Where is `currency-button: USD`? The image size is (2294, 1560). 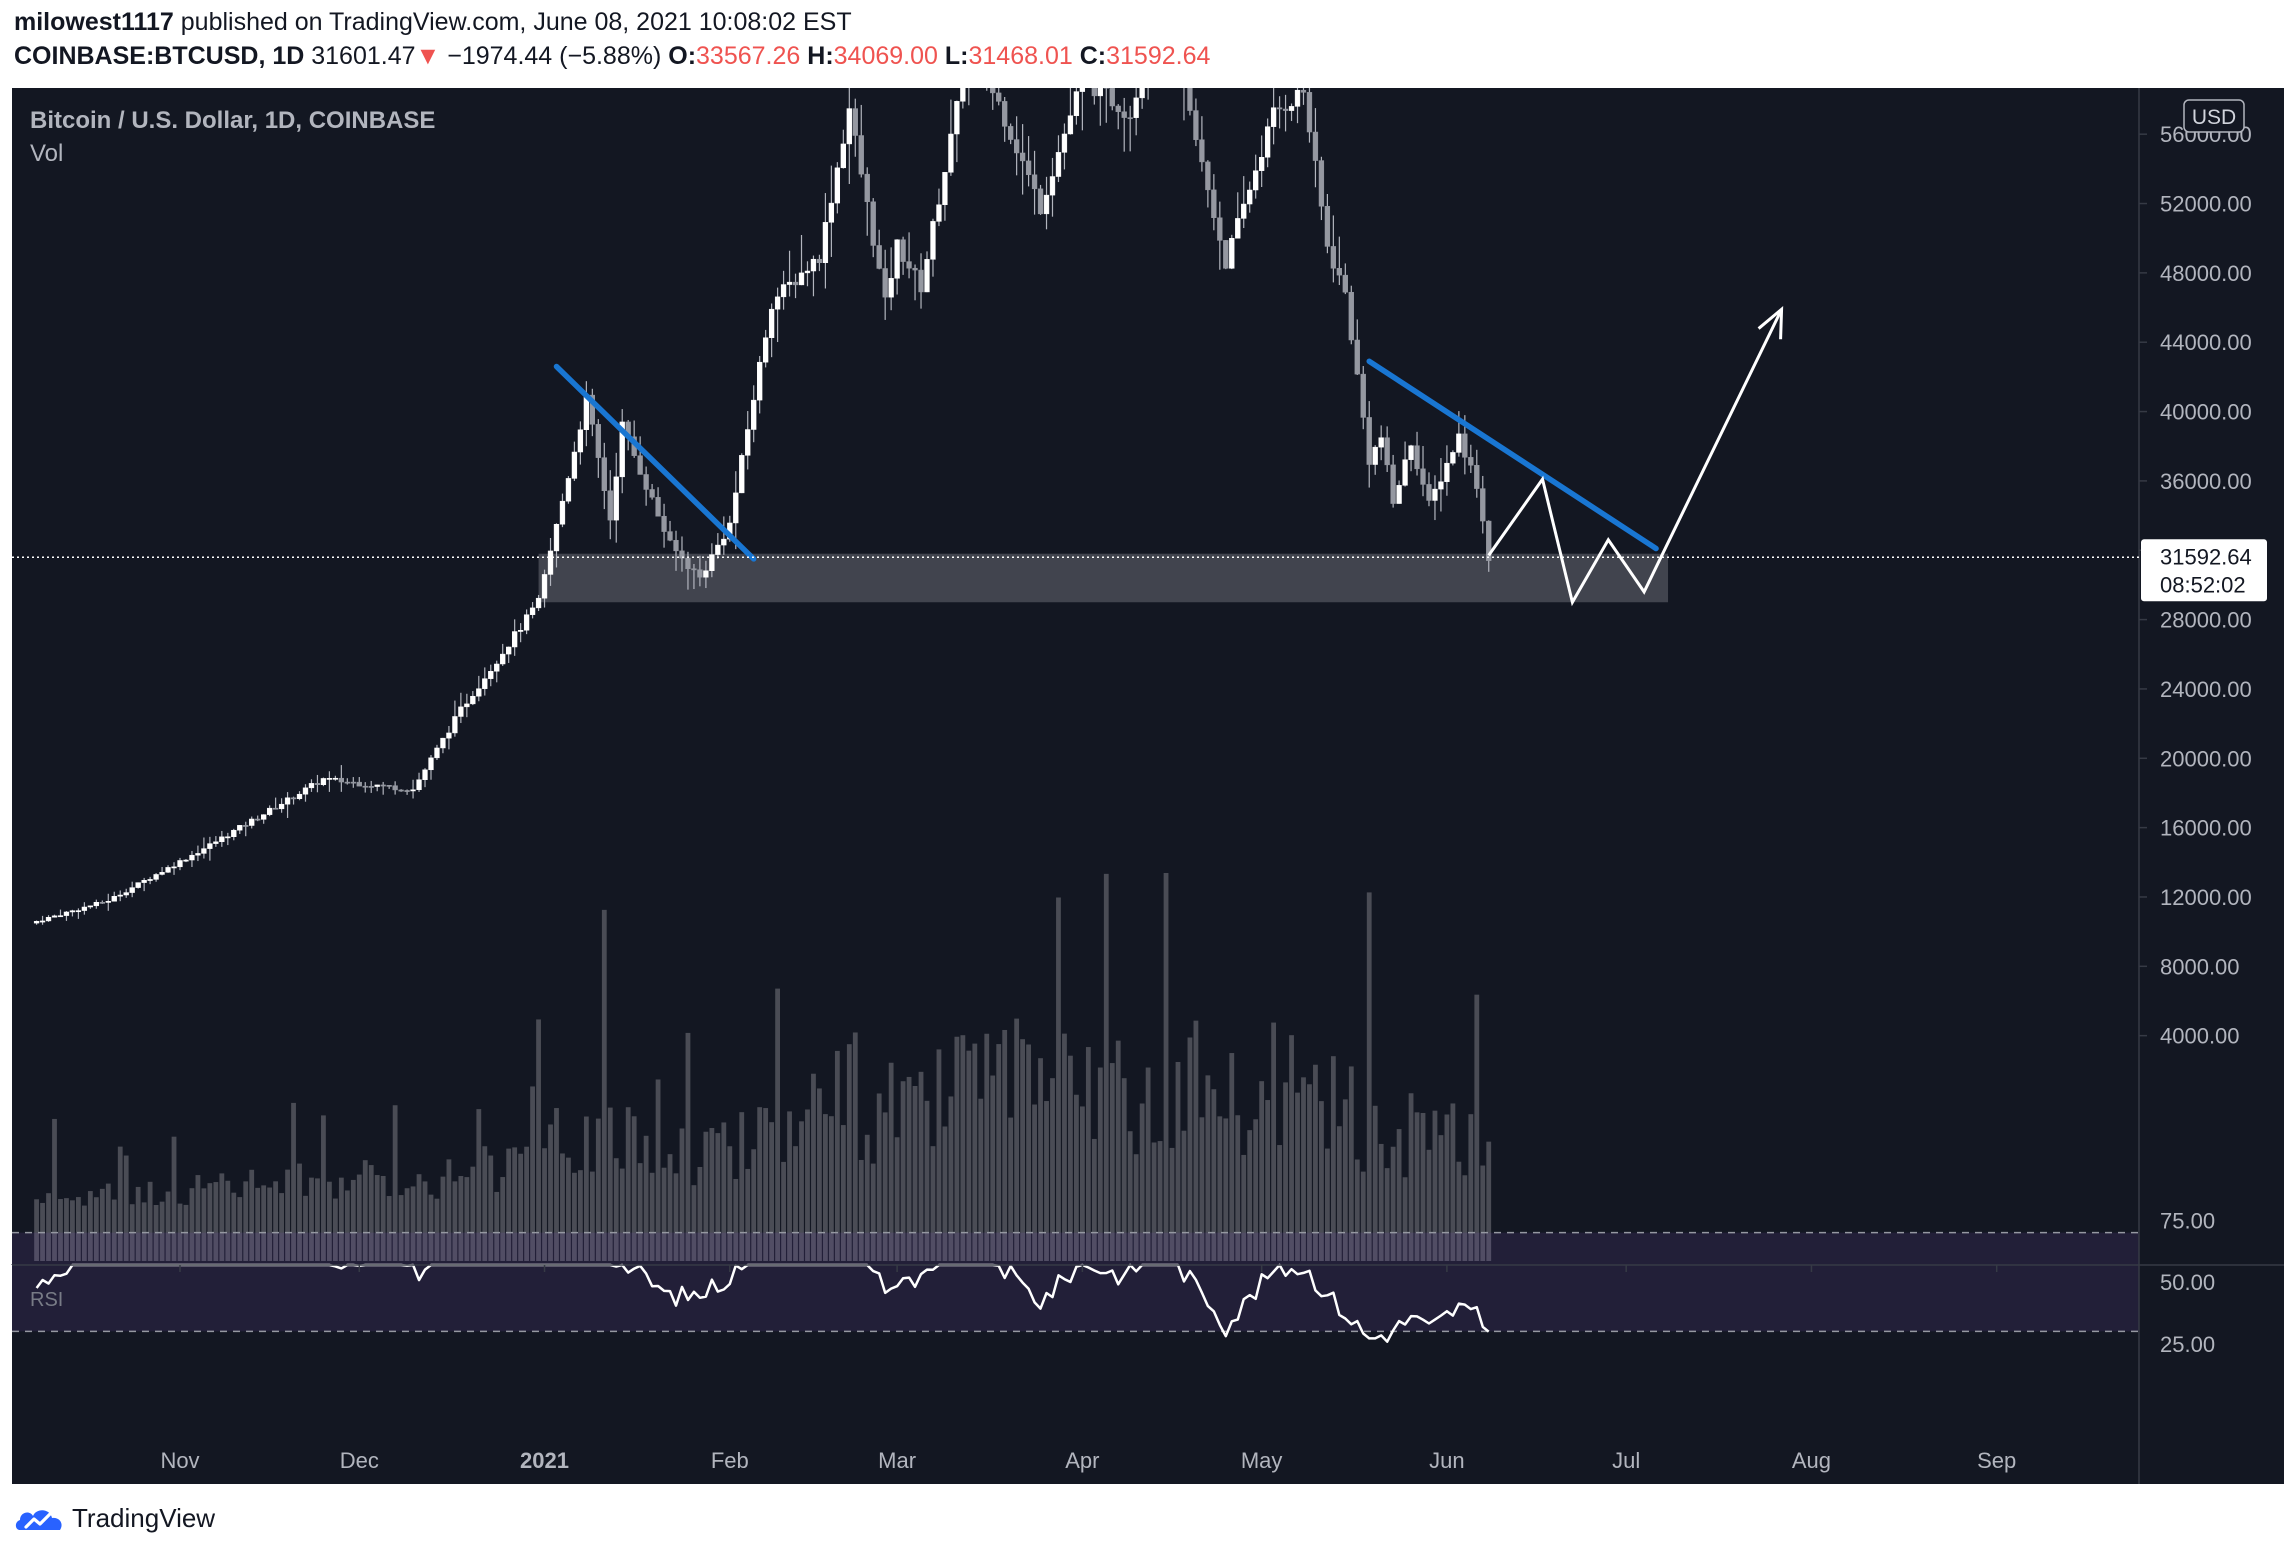
currency-button: USD is located at coordinates (2214, 116).